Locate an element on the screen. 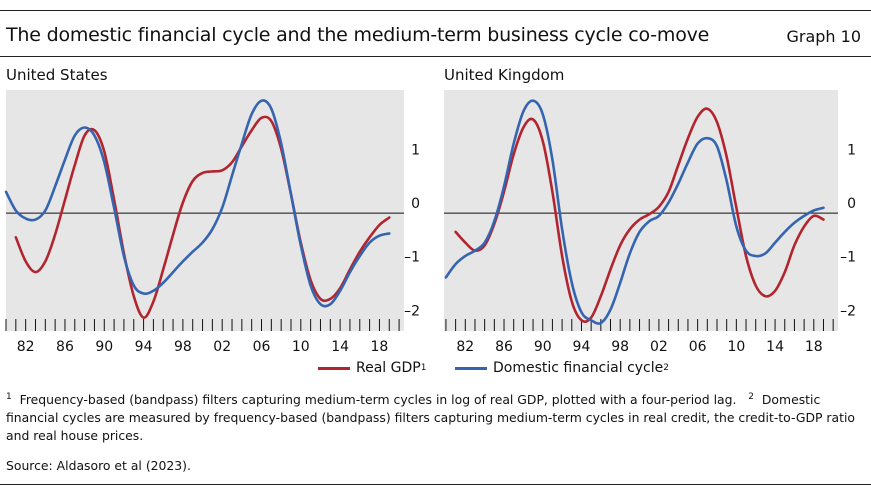 This screenshot has width=871, height=492. panel-title-united-kingdom: United Kingdom is located at coordinates (504, 75).